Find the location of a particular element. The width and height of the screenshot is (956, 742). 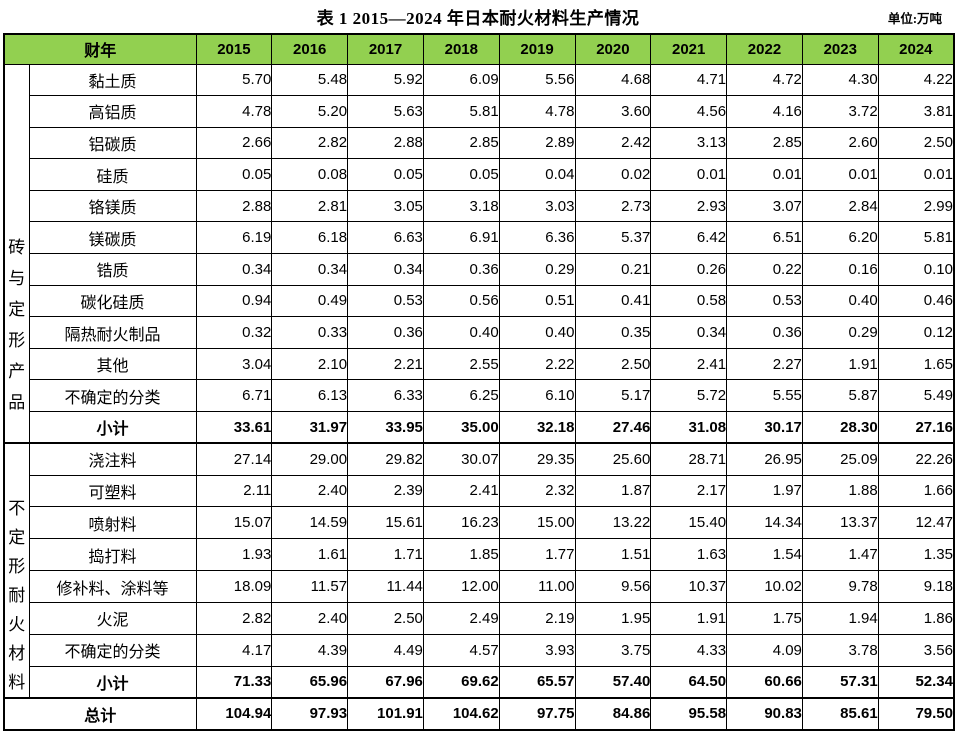

value-cell: 0.53 is located at coordinates (764, 301).